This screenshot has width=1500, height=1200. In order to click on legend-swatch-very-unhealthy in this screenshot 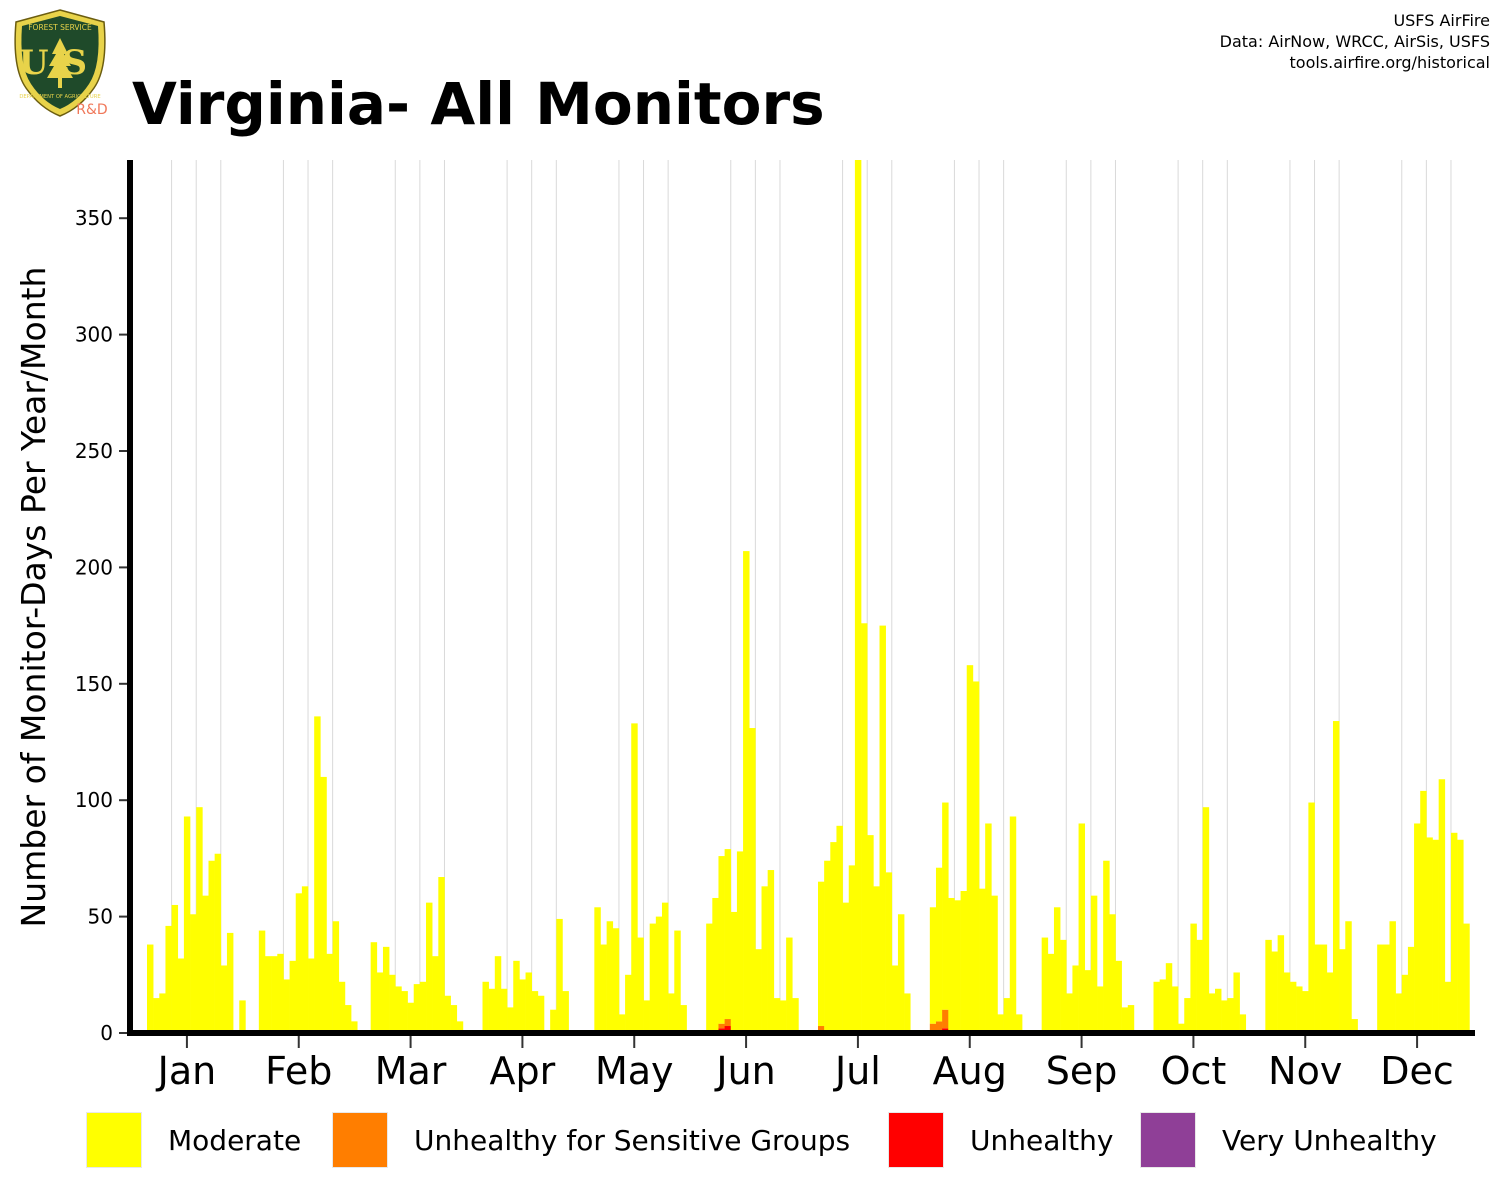, I will do `click(1168, 1140)`.